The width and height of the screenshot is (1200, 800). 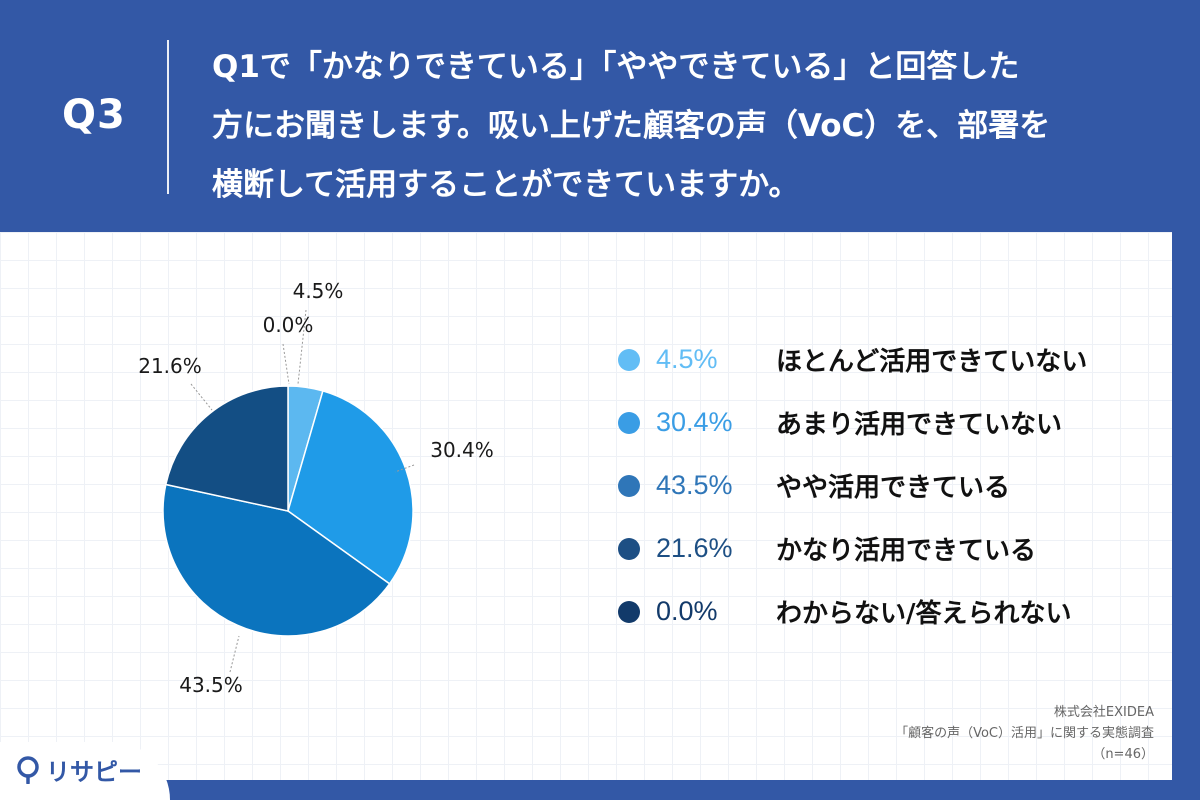 I want to click on legend-percent: 0.0%, so click(x=687, y=611).